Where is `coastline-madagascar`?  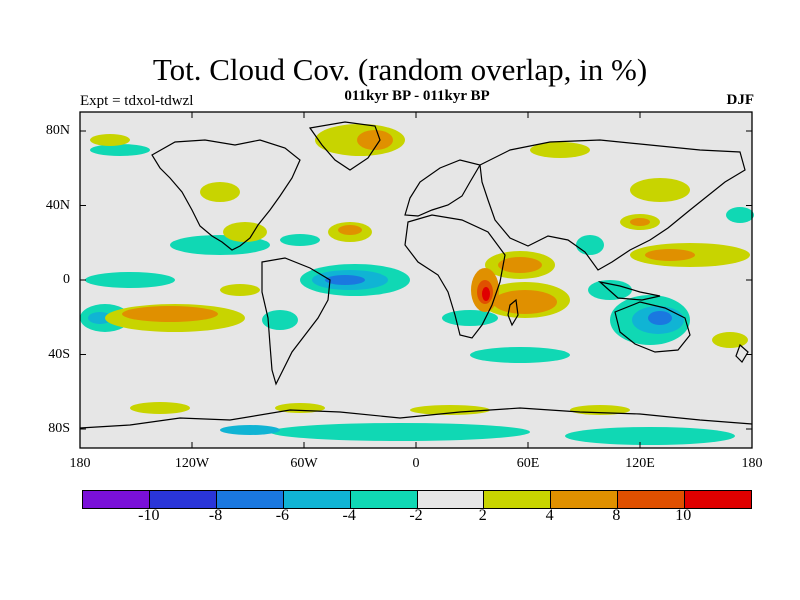 coastline-madagascar is located at coordinates (513, 312).